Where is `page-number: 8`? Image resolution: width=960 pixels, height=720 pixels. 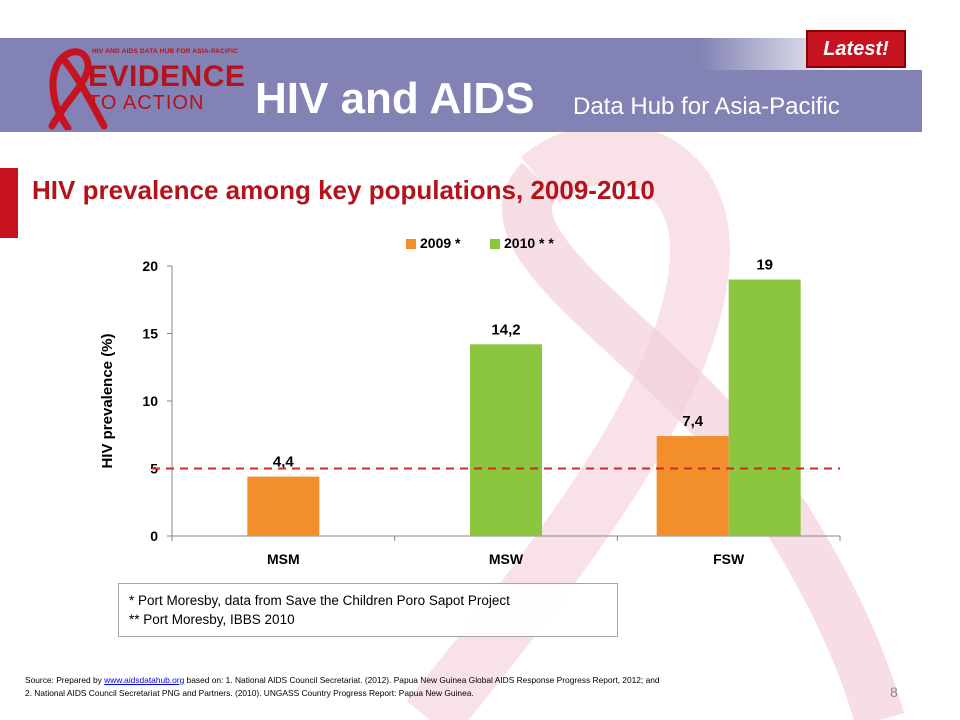 page-number: 8 is located at coordinates (894, 692).